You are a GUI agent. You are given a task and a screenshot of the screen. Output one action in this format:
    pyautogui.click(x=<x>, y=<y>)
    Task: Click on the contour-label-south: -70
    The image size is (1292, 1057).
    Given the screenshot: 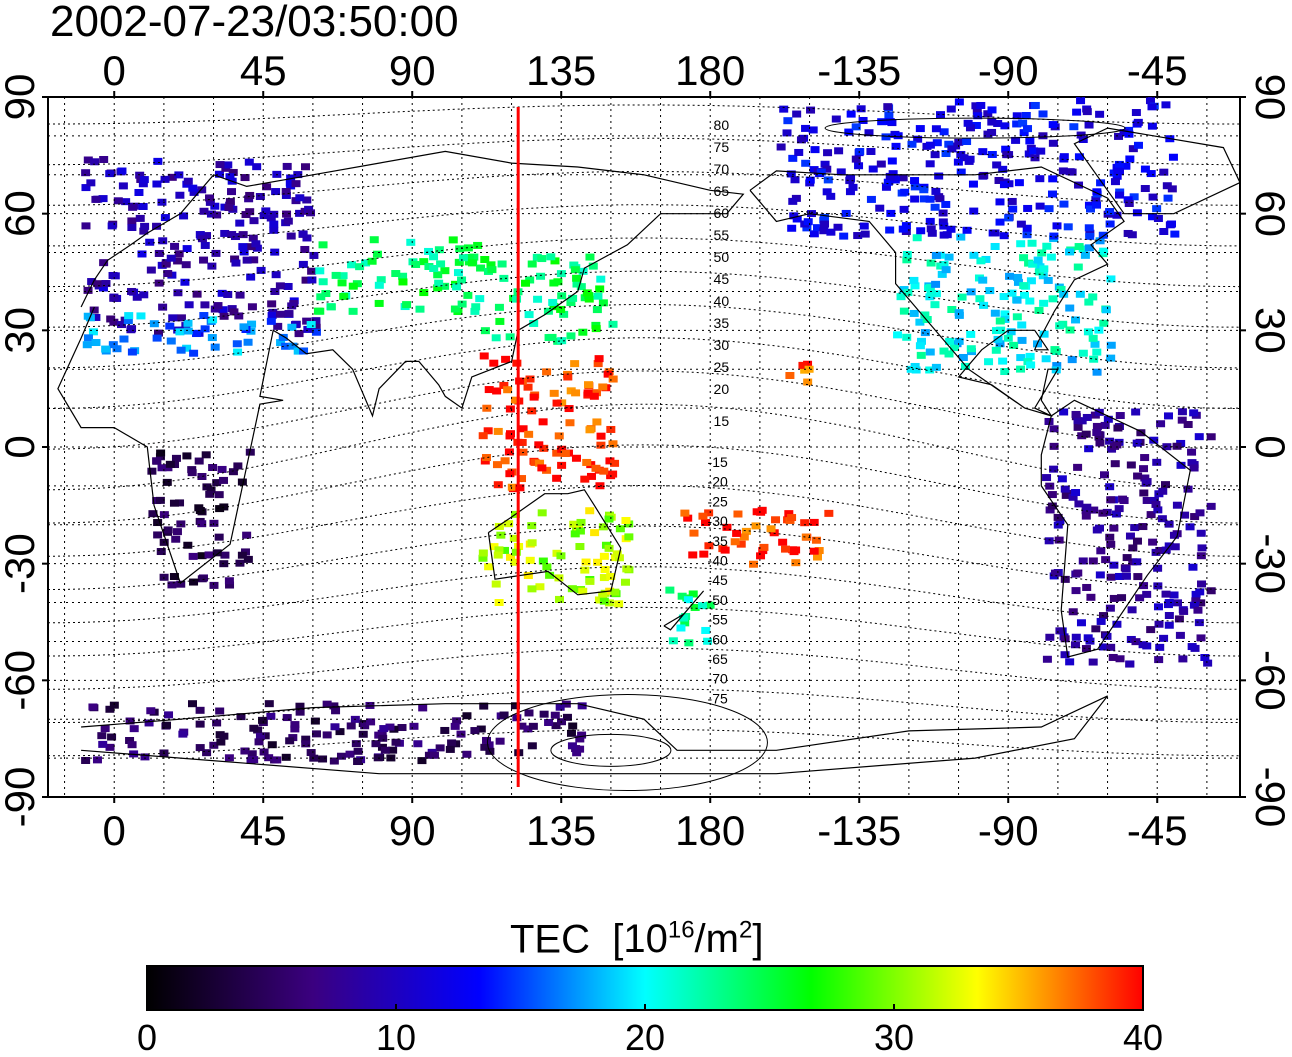 What is the action you would take?
    pyautogui.click(x=718, y=679)
    